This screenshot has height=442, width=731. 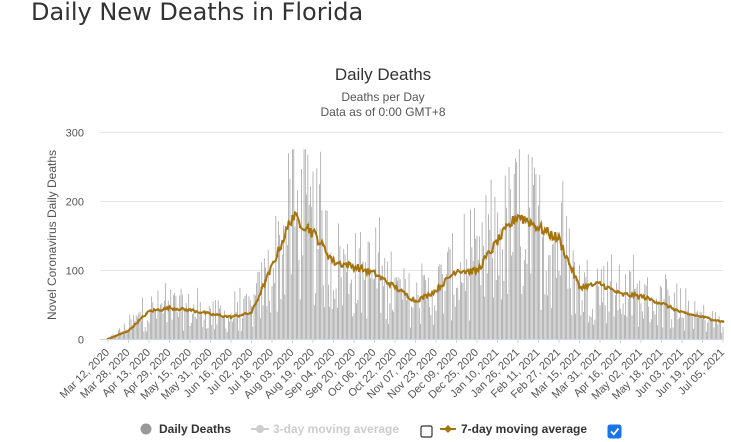 What do you see at coordinates (426, 431) in the screenshot?
I see `checkbox-3-day-average` at bounding box center [426, 431].